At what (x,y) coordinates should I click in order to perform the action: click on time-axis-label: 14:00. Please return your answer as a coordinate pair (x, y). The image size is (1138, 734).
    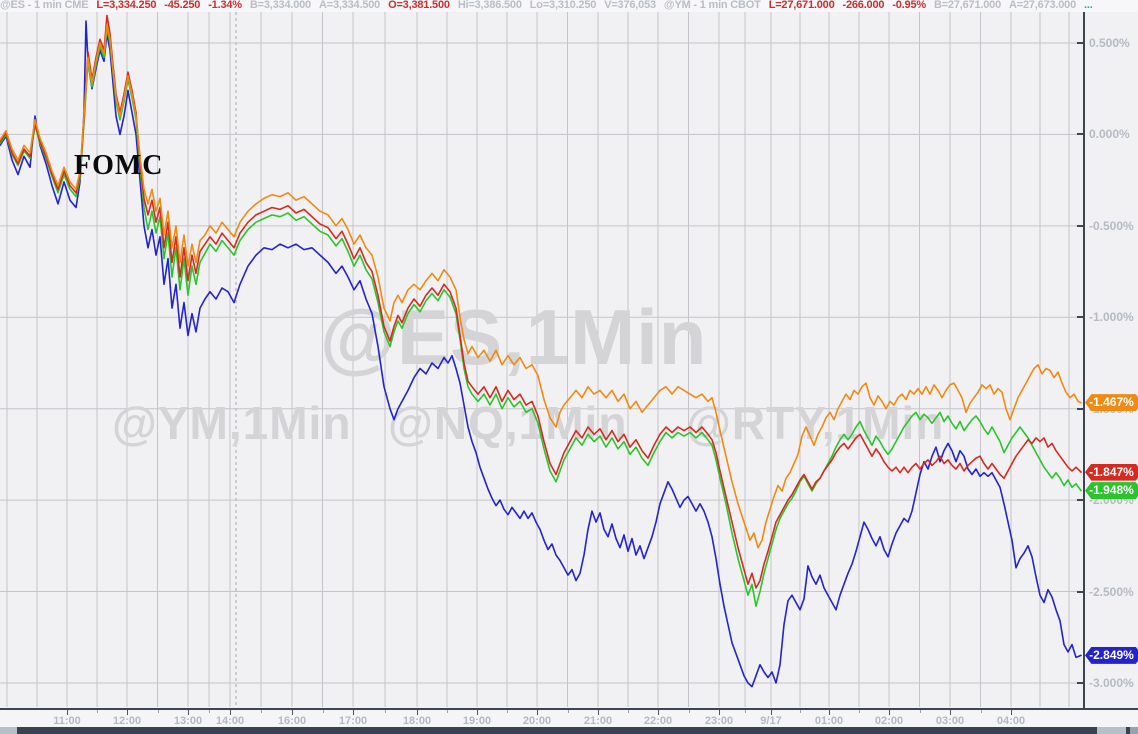
    Looking at the image, I should click on (230, 721).